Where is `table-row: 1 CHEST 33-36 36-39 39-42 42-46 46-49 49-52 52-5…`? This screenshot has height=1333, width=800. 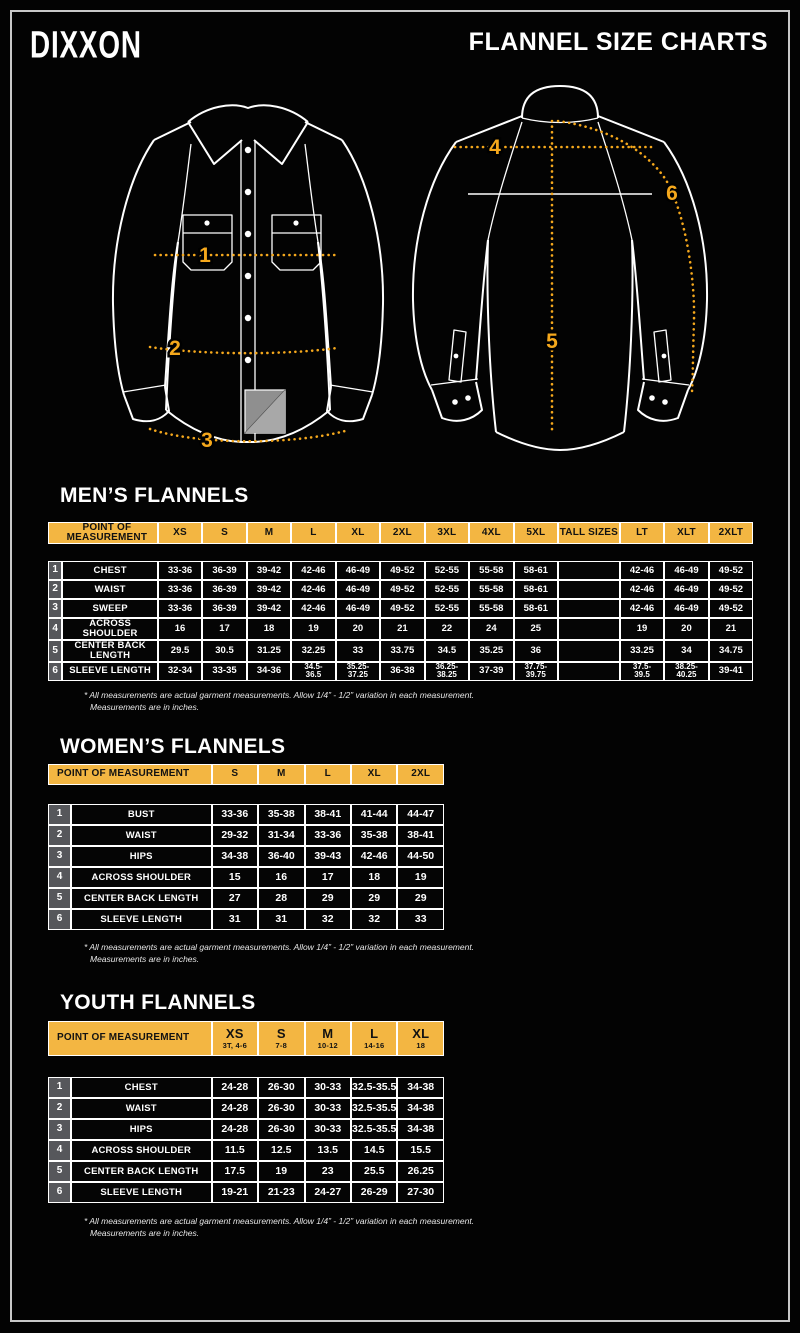 table-row: 1 CHEST 33-36 36-39 39-42 42-46 46-49 49-52 52-5… is located at coordinates (401, 570).